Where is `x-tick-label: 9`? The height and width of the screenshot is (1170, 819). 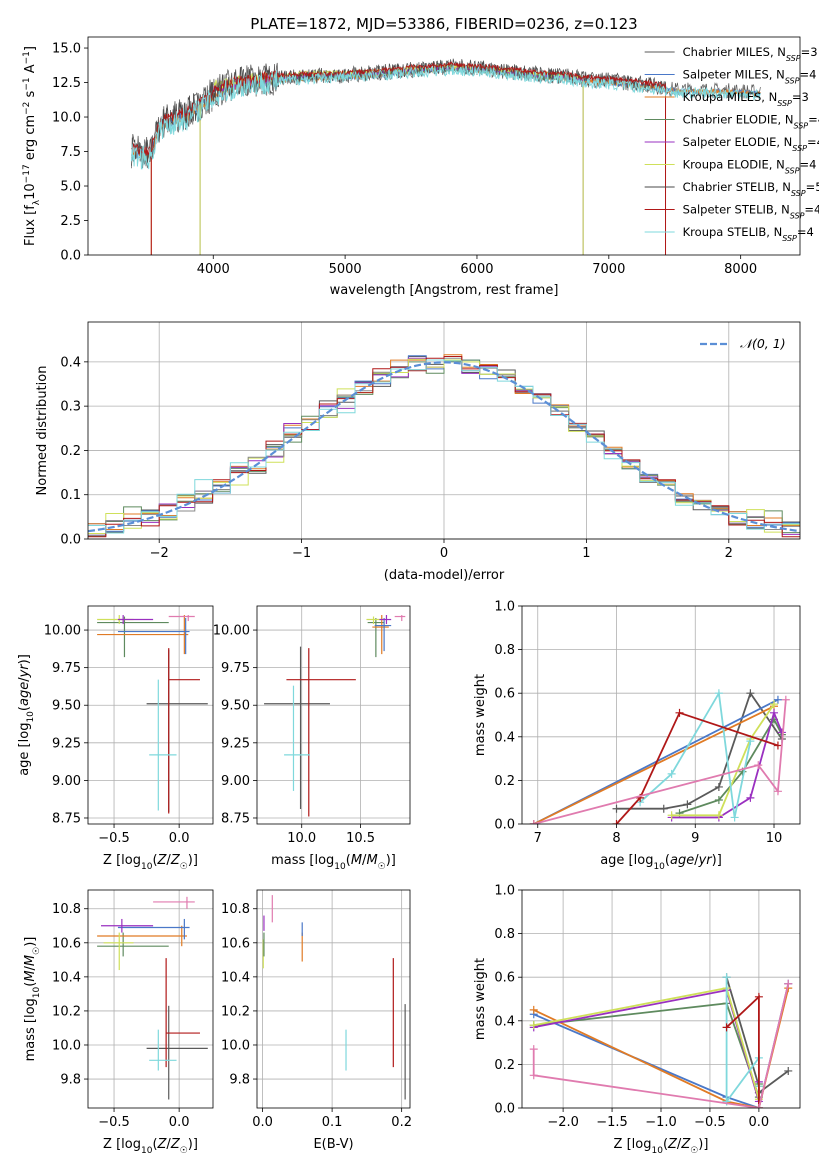
x-tick-label: 9 is located at coordinates (695, 838).